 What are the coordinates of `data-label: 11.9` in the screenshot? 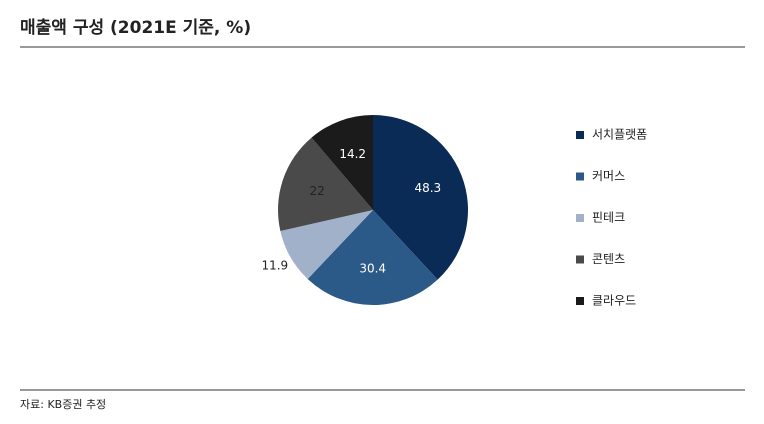 It's located at (274, 265).